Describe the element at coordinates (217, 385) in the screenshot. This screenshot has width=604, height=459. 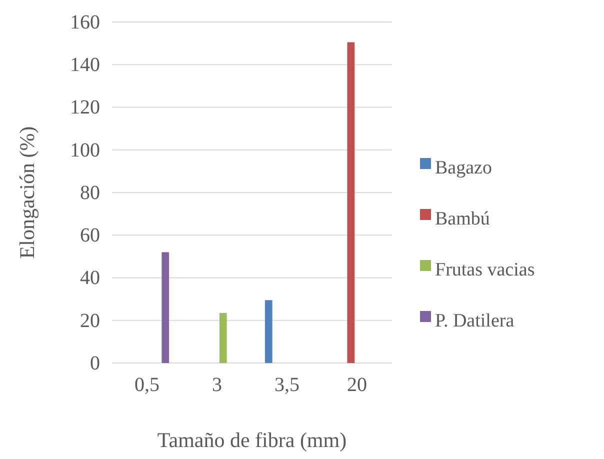
I see `x-tick-label: 3` at that location.